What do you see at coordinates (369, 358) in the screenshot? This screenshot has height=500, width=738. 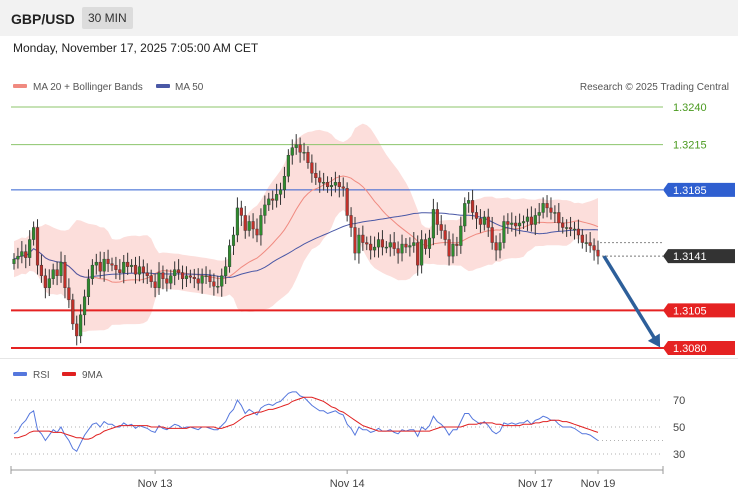 I see `panel-divider` at bounding box center [369, 358].